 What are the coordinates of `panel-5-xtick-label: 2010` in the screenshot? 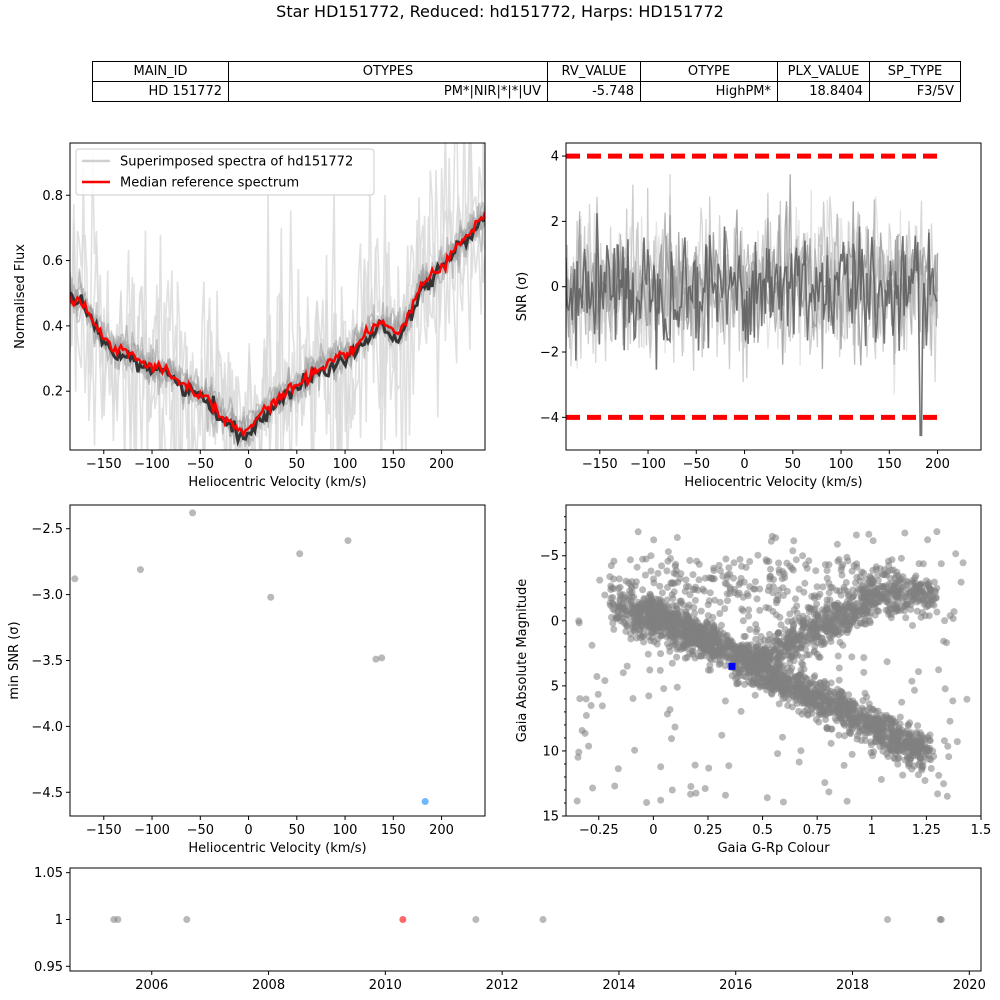 It's located at (385, 985).